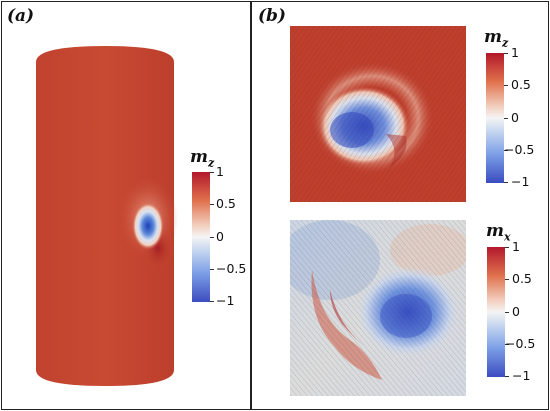 The height and width of the screenshot is (411, 550). I want to click on colorbar-b-bottom-bar, so click(496, 312).